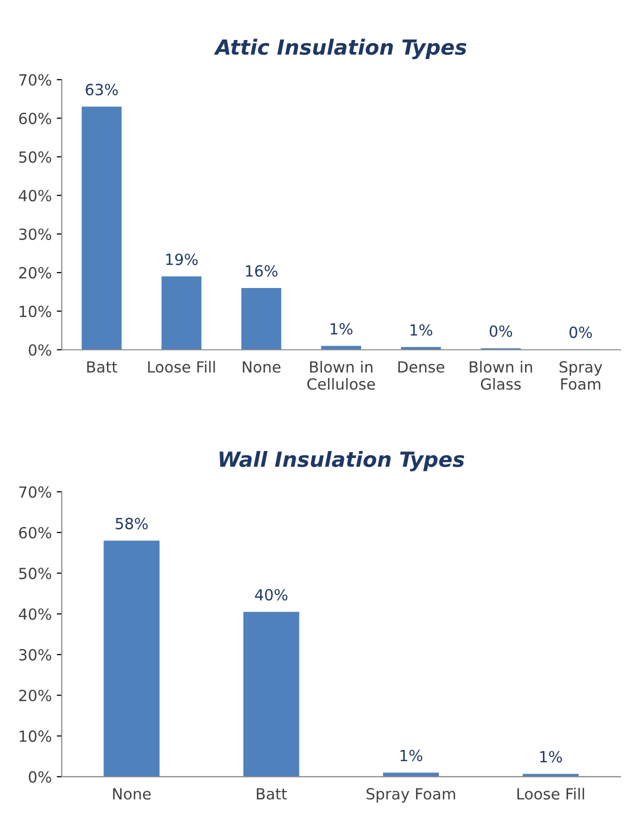  I want to click on data-label: 19%, so click(182, 260).